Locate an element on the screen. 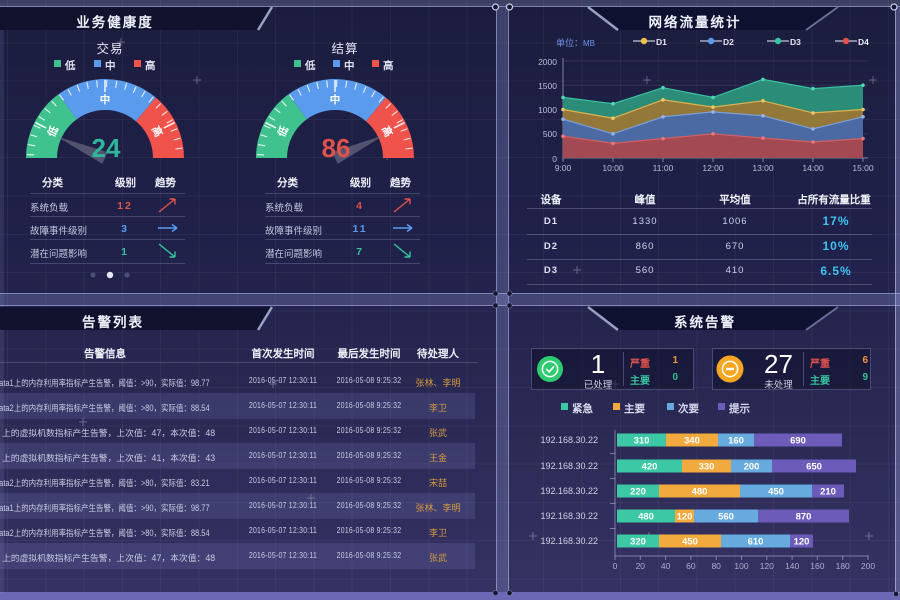 The width and height of the screenshot is (900, 600). svg-text: 160 is located at coordinates (736, 441).